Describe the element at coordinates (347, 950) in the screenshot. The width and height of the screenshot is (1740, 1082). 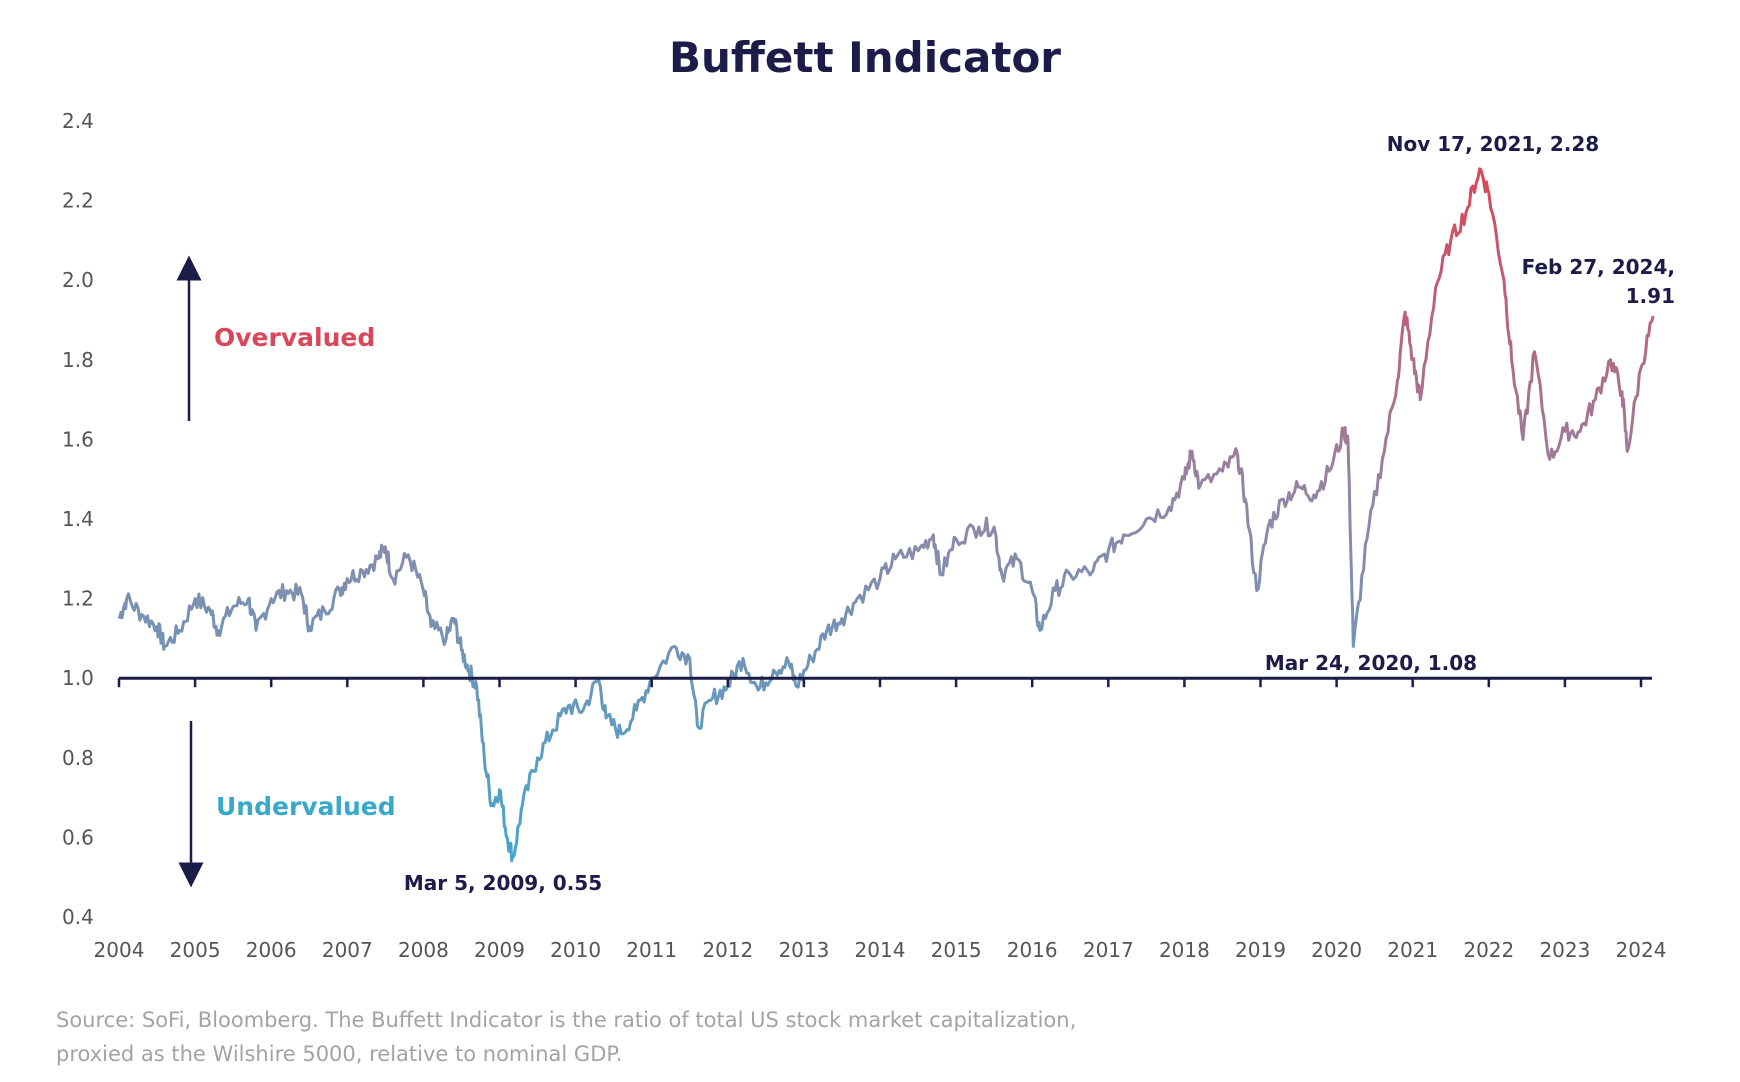
I see `x-tick-label: 2007` at that location.